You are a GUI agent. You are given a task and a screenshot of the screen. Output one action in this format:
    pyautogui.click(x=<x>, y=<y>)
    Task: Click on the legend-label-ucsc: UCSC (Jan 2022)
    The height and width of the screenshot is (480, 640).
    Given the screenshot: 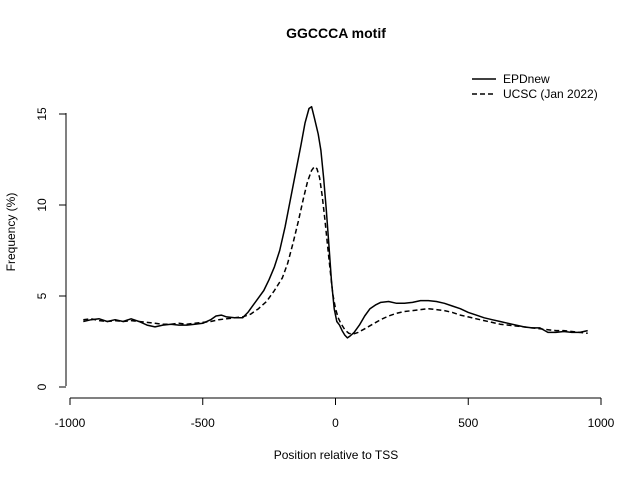 What is the action you would take?
    pyautogui.click(x=550, y=94)
    